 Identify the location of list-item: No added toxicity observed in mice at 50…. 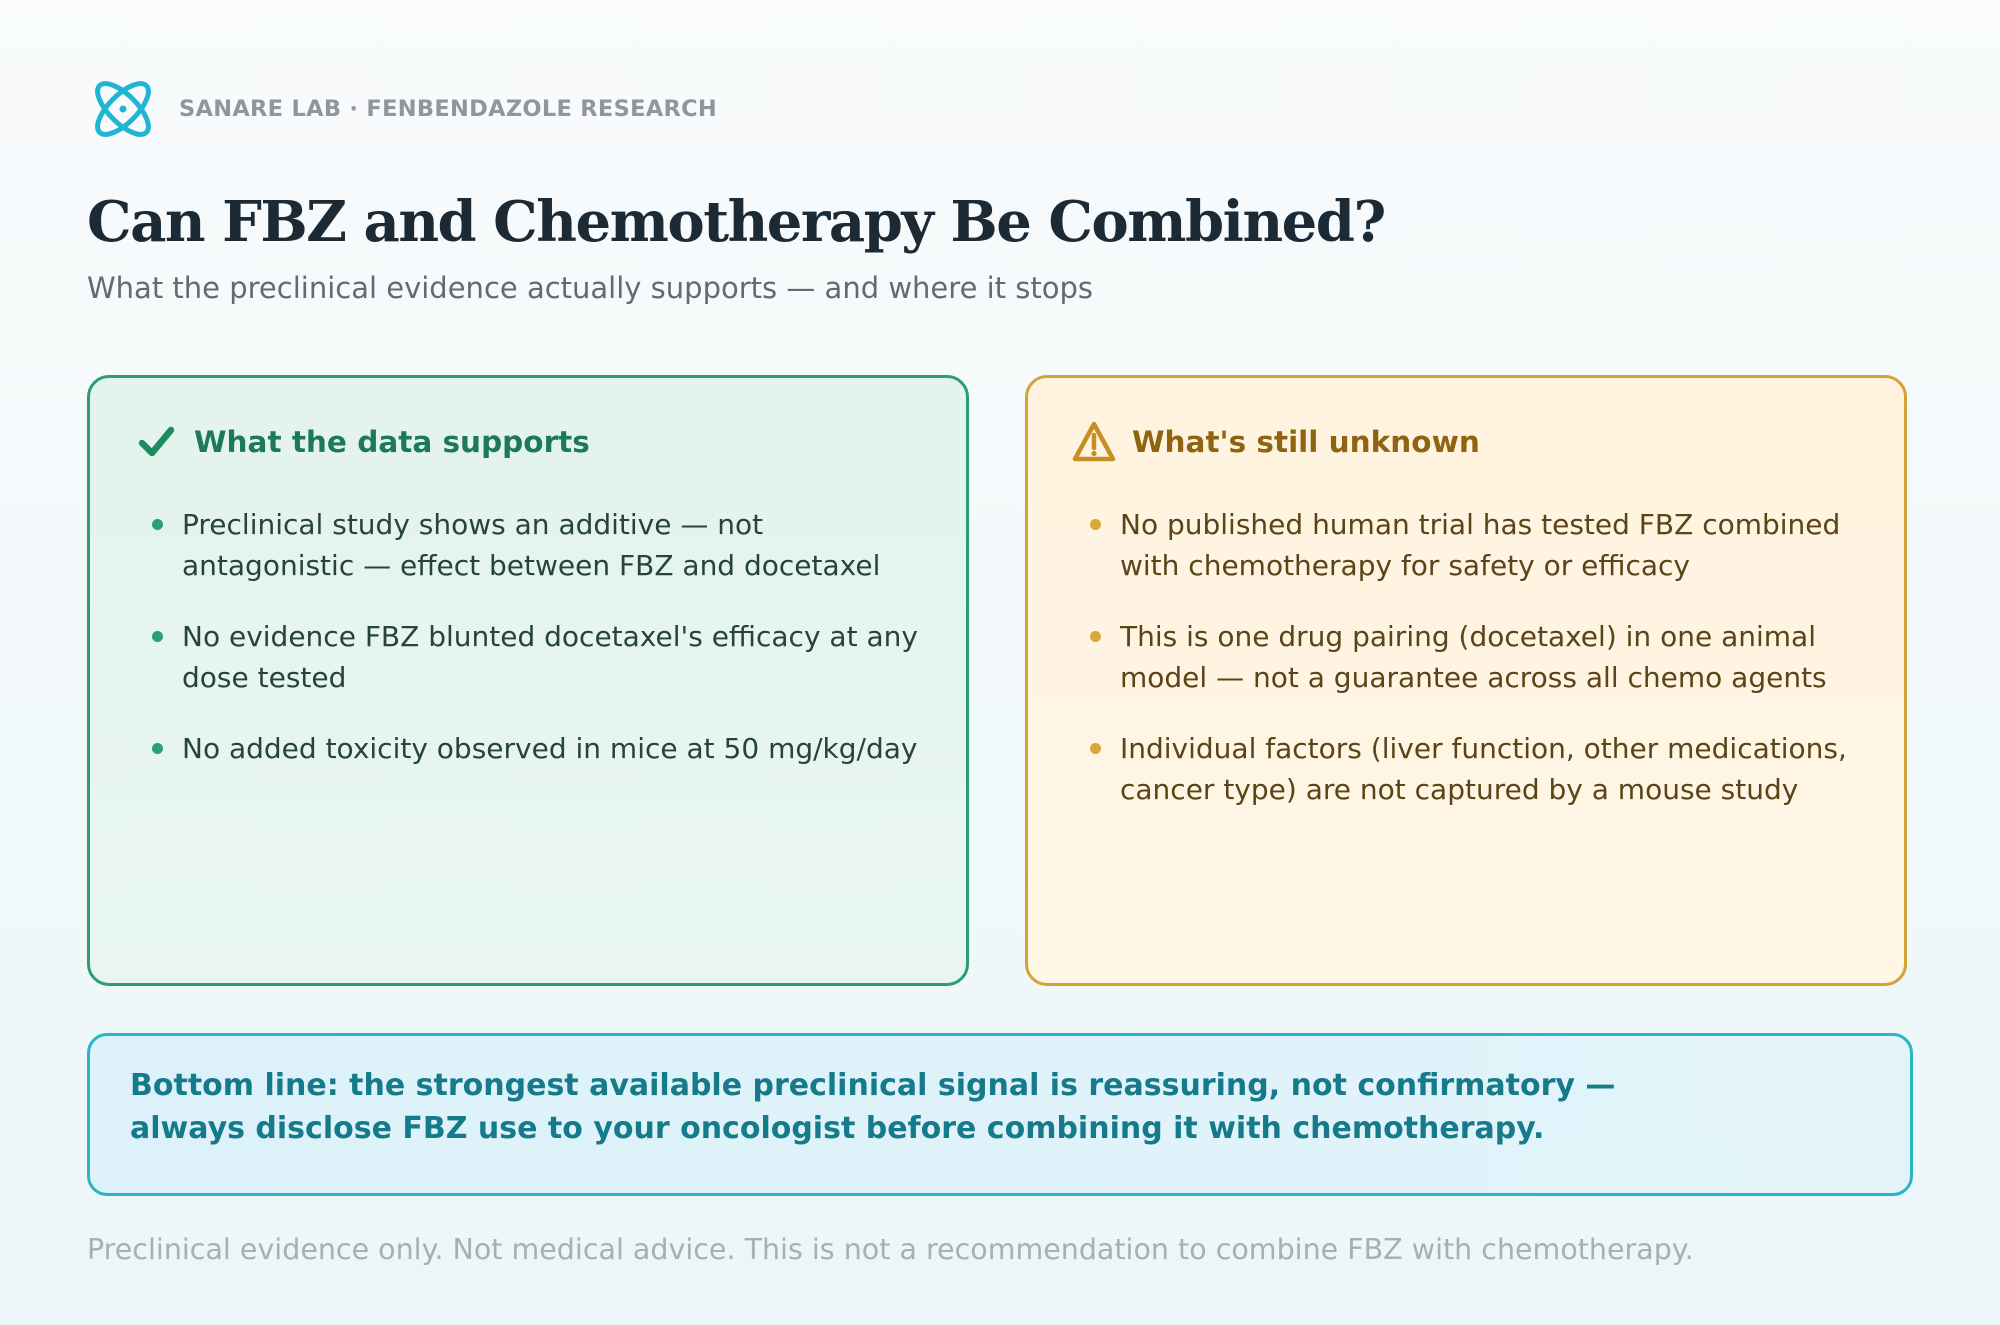
(537, 748).